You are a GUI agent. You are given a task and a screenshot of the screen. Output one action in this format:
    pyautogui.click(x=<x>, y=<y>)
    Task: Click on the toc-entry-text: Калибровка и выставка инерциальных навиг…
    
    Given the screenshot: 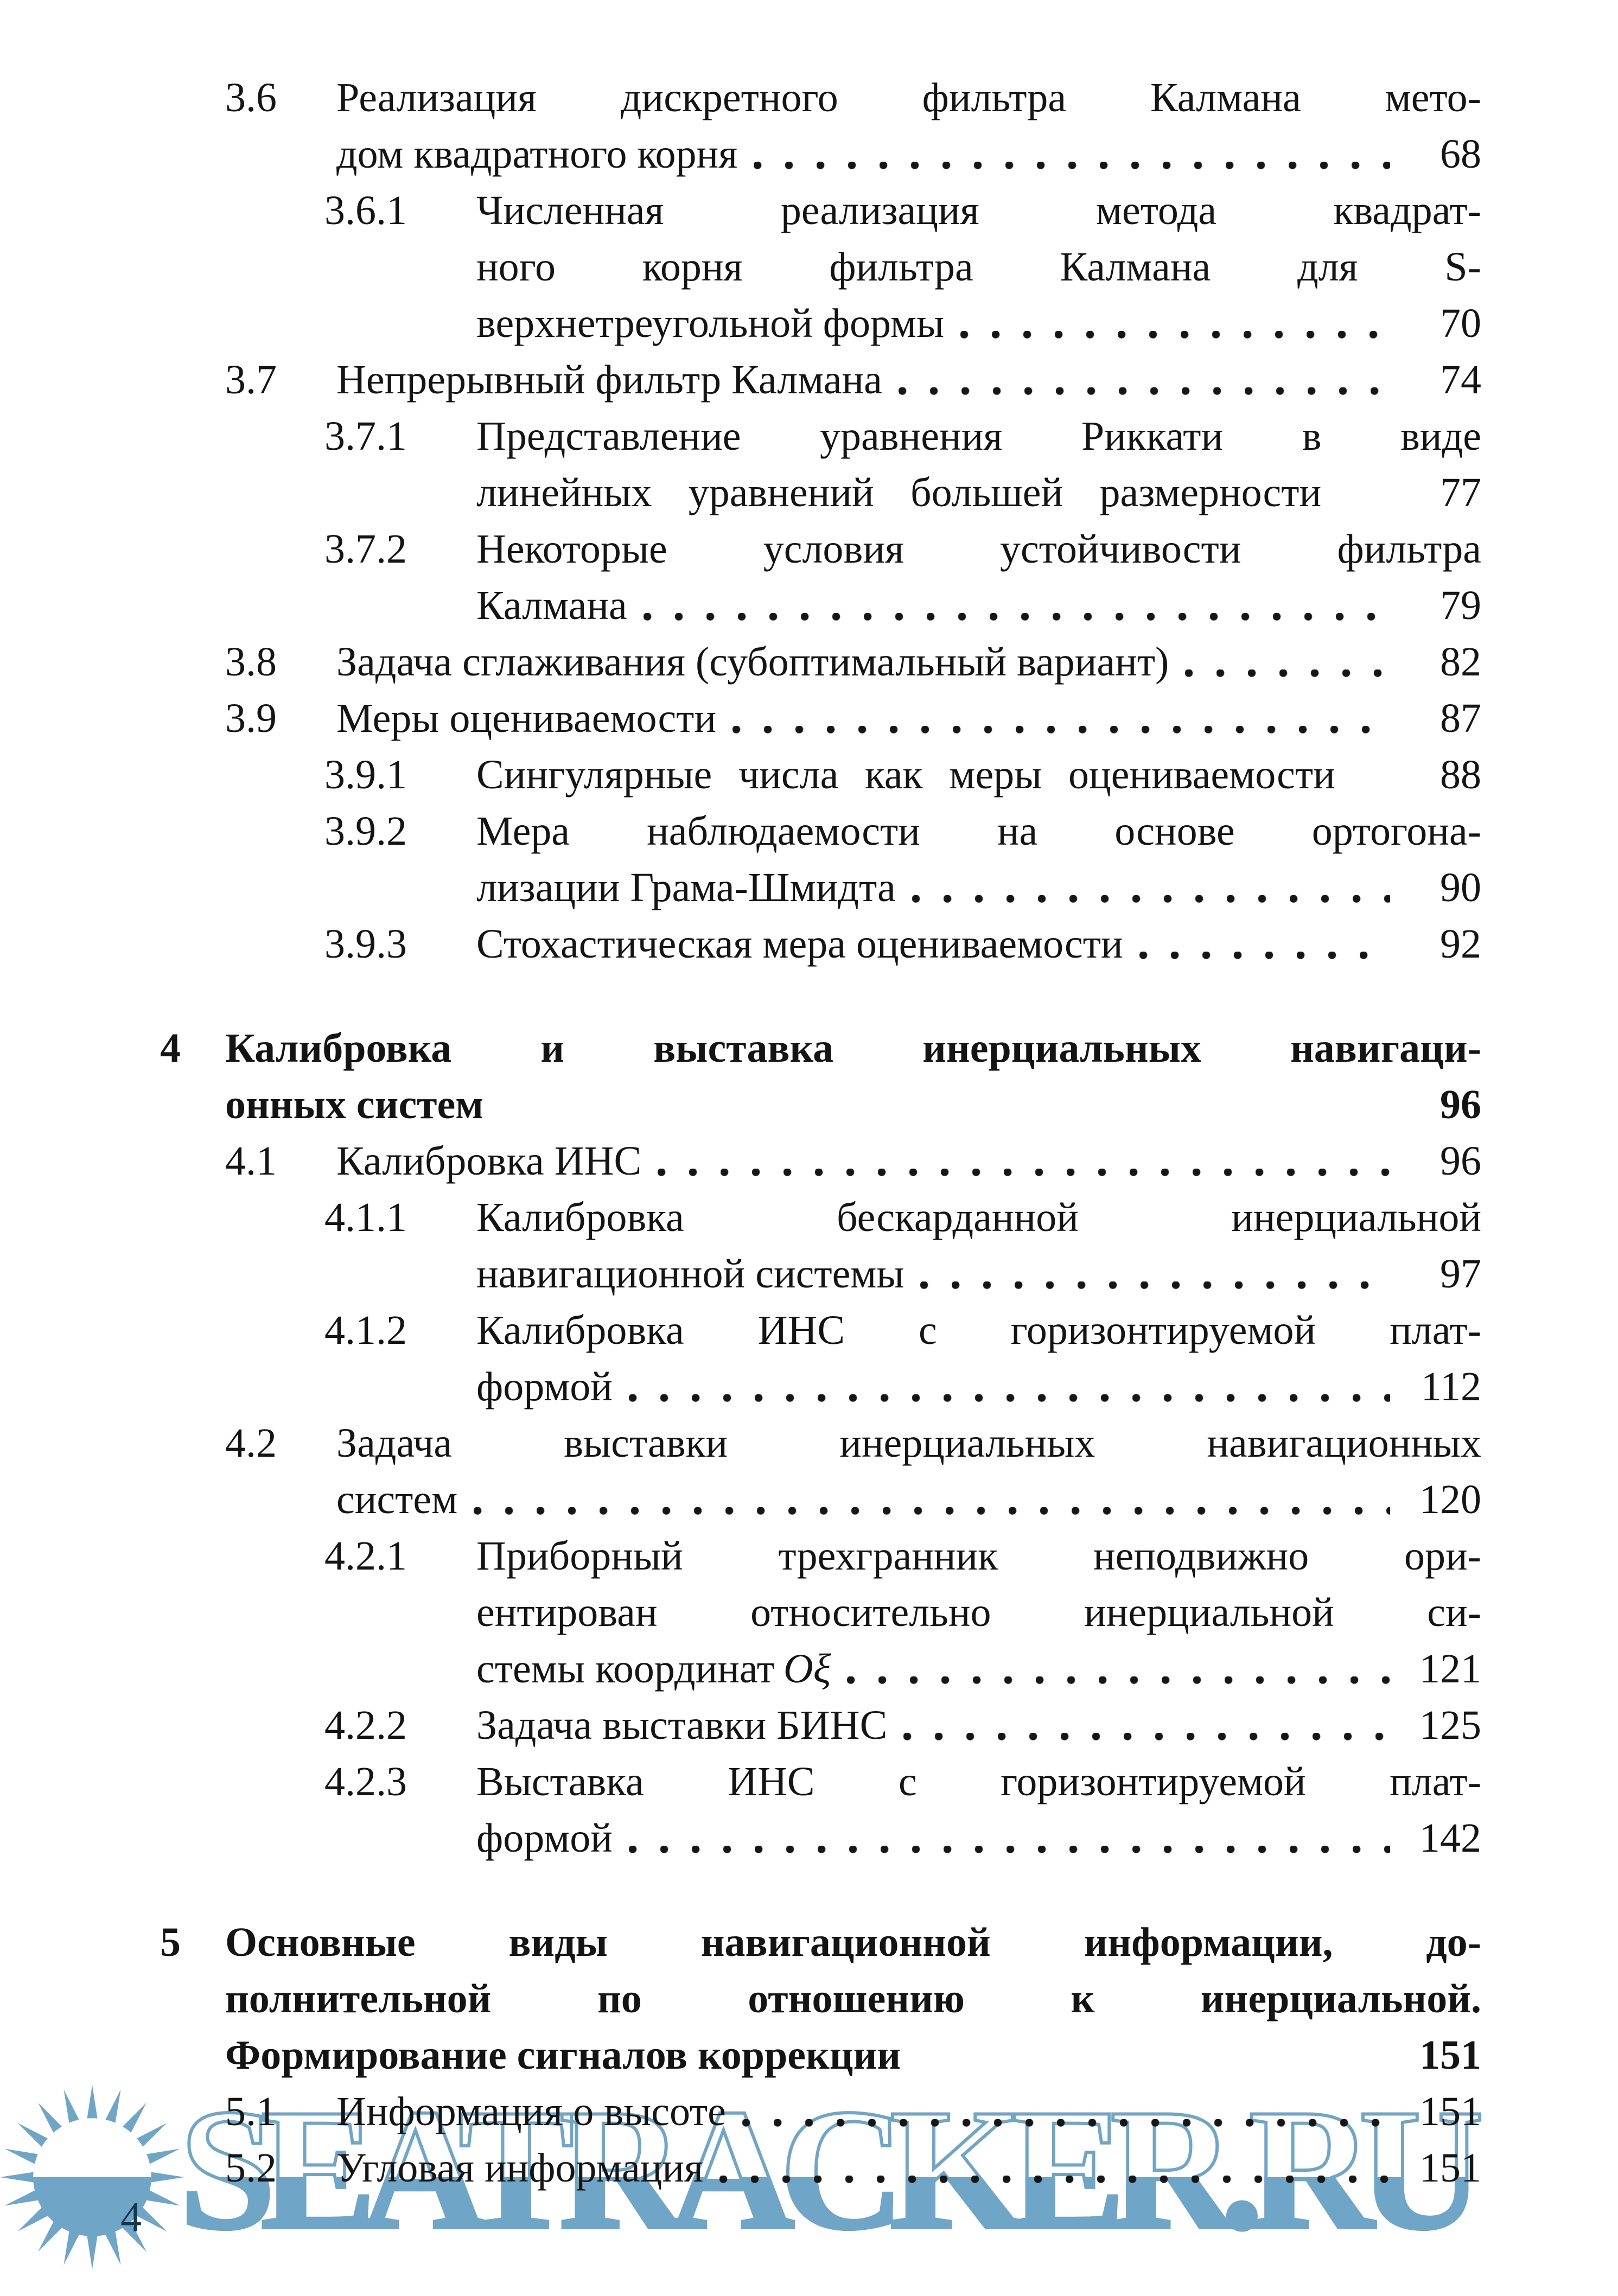 What is the action you would take?
    pyautogui.click(x=853, y=1048)
    